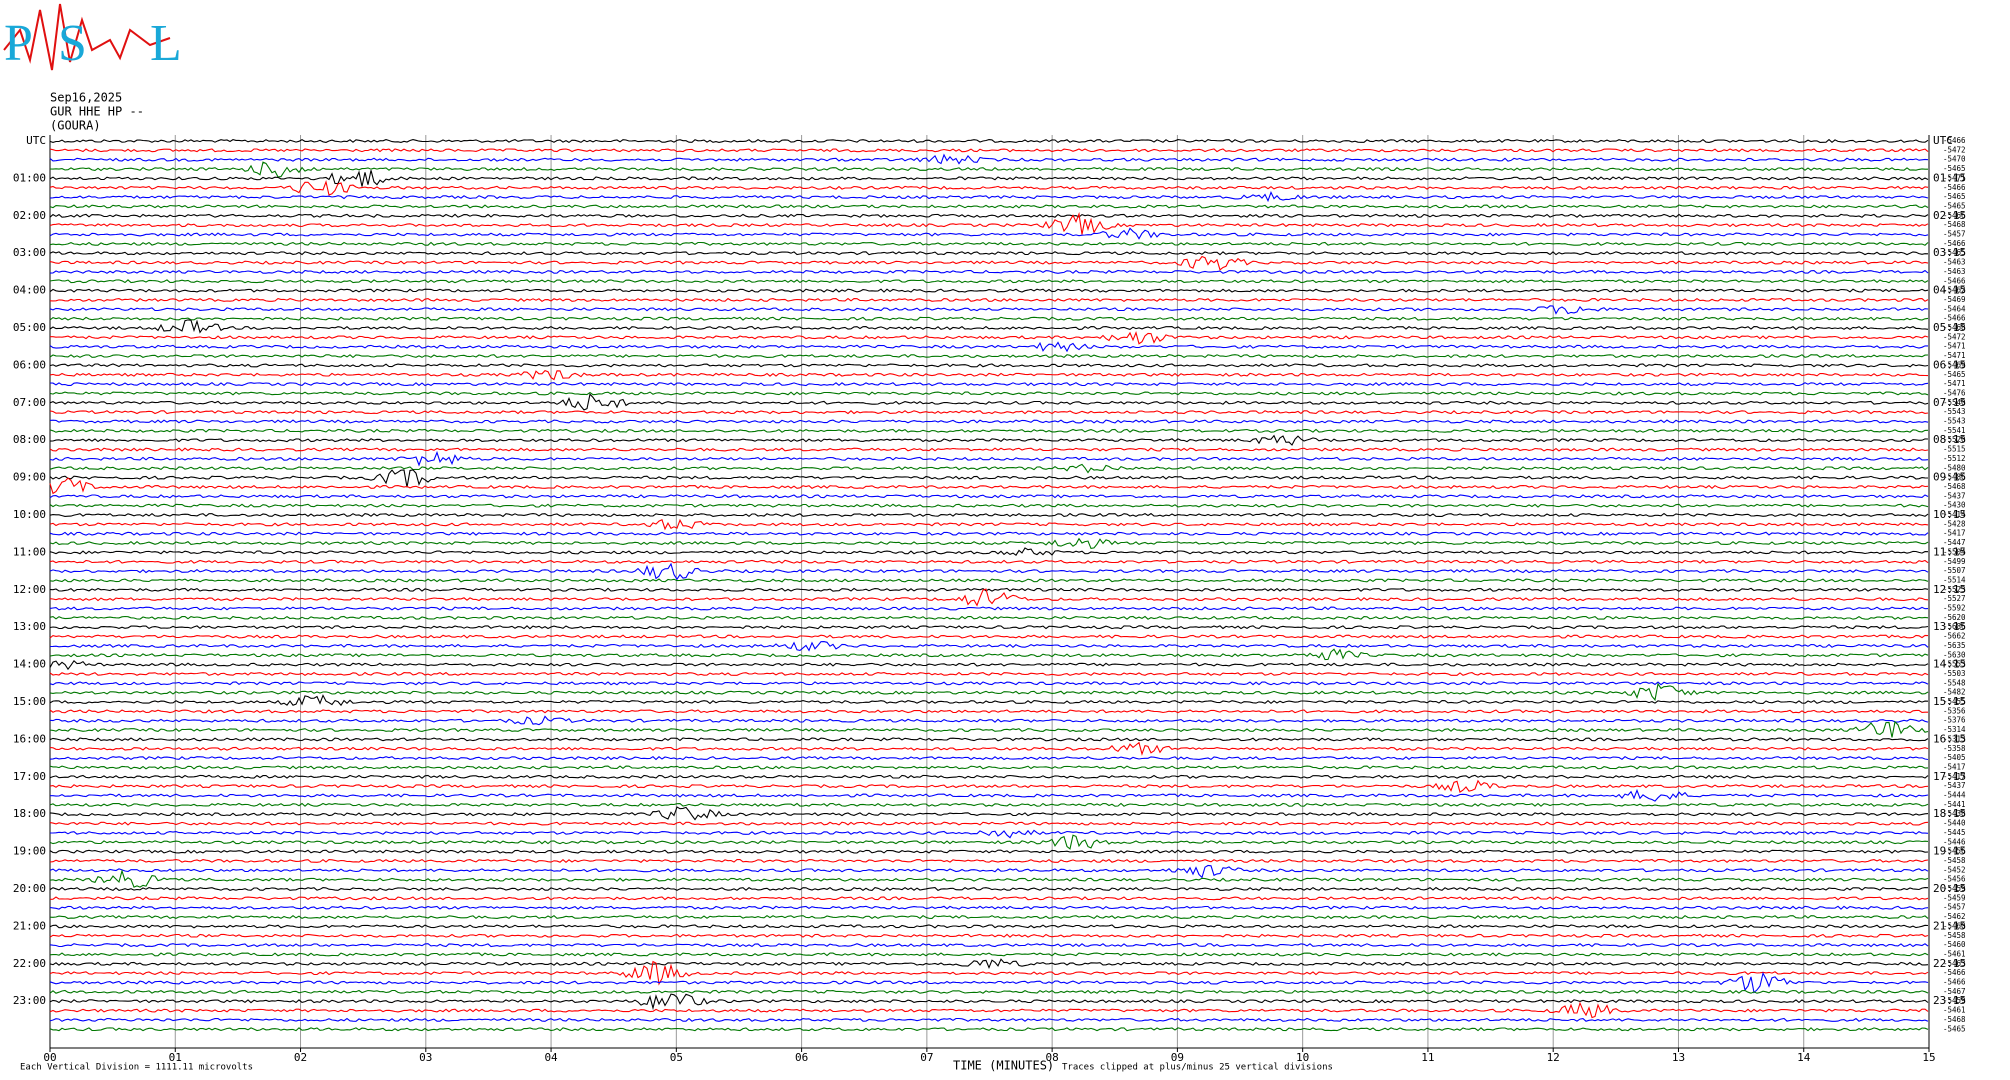  What do you see at coordinates (1954, 925) in the screenshot?
I see `offset-label: -5460` at bounding box center [1954, 925].